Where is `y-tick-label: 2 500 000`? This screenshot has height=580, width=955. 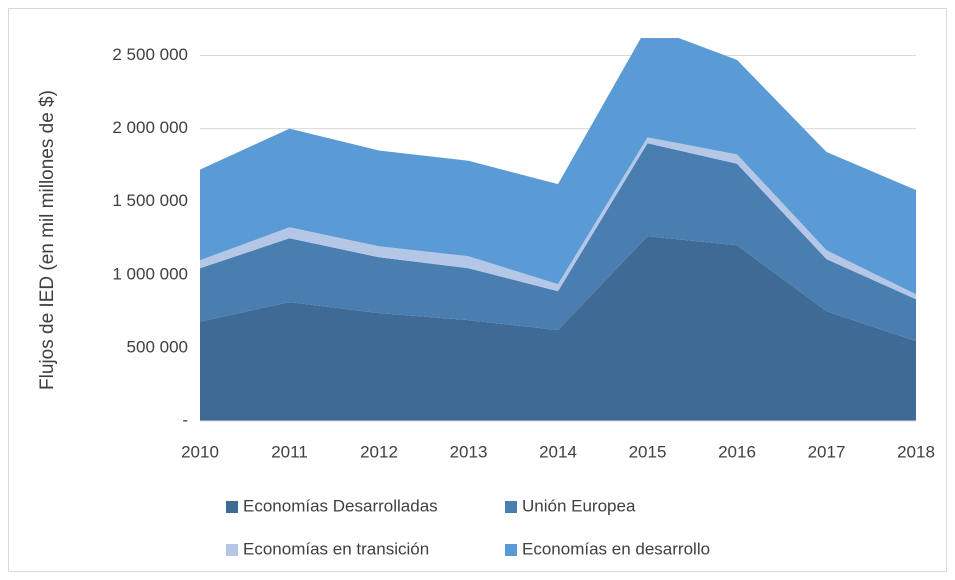
y-tick-label: 2 500 000 is located at coordinates (150, 54).